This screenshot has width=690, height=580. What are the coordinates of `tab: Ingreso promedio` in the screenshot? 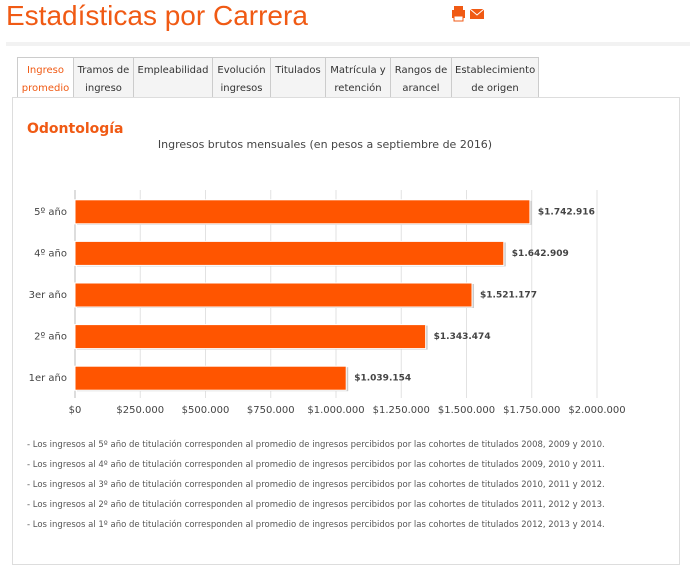 It's located at (45, 77).